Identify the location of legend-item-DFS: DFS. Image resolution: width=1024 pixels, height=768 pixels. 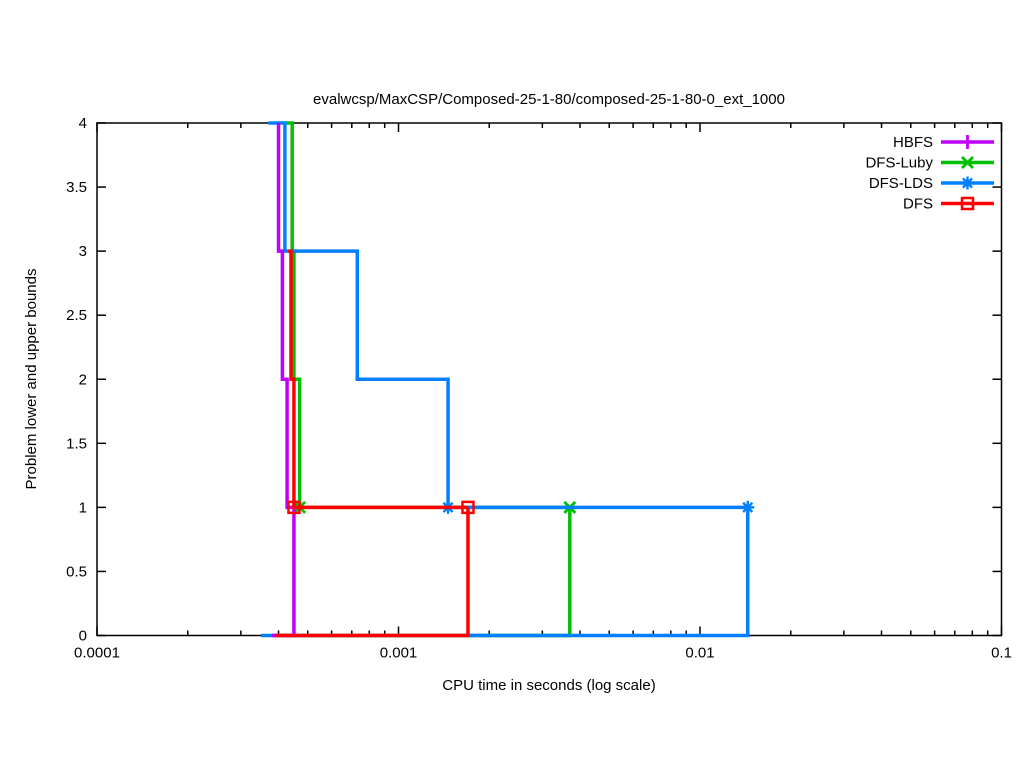
(948, 204).